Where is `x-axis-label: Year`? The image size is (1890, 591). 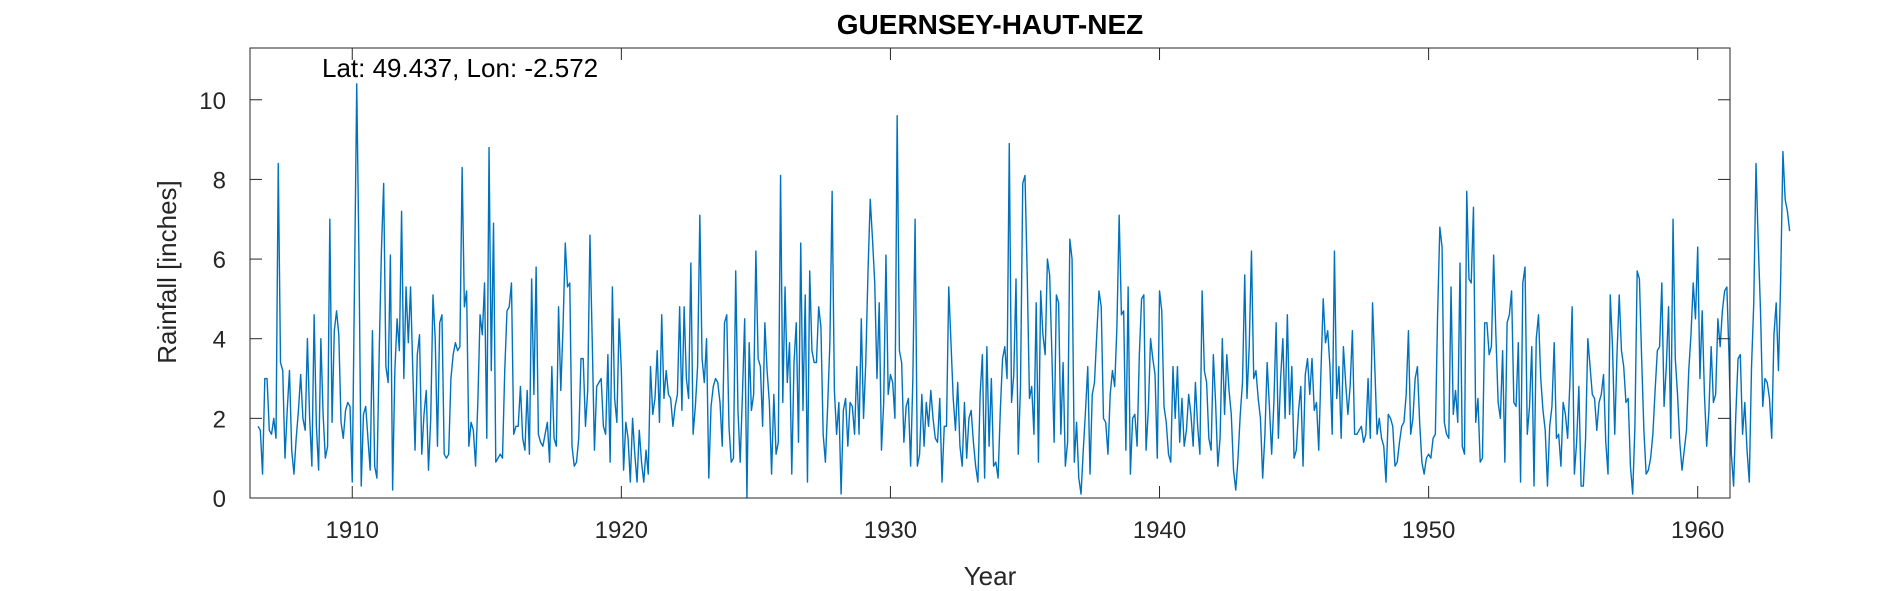
x-axis-label: Year is located at coordinates (990, 576).